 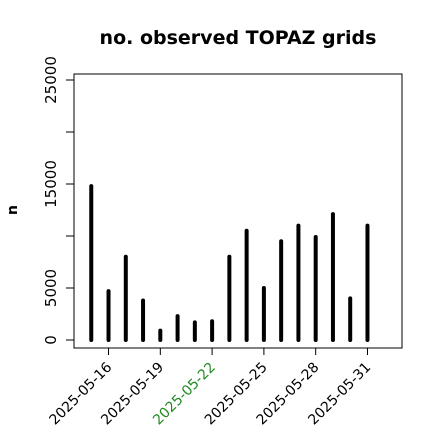 What do you see at coordinates (51, 288) in the screenshot?
I see `y-tick-label: 5000` at bounding box center [51, 288].